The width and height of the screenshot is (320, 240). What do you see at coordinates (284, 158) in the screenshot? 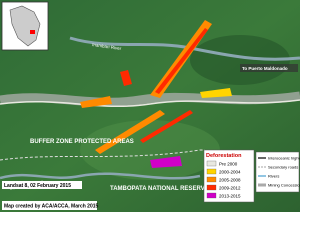
I see `legend-label: Interoceanic highway` at bounding box center [284, 158].